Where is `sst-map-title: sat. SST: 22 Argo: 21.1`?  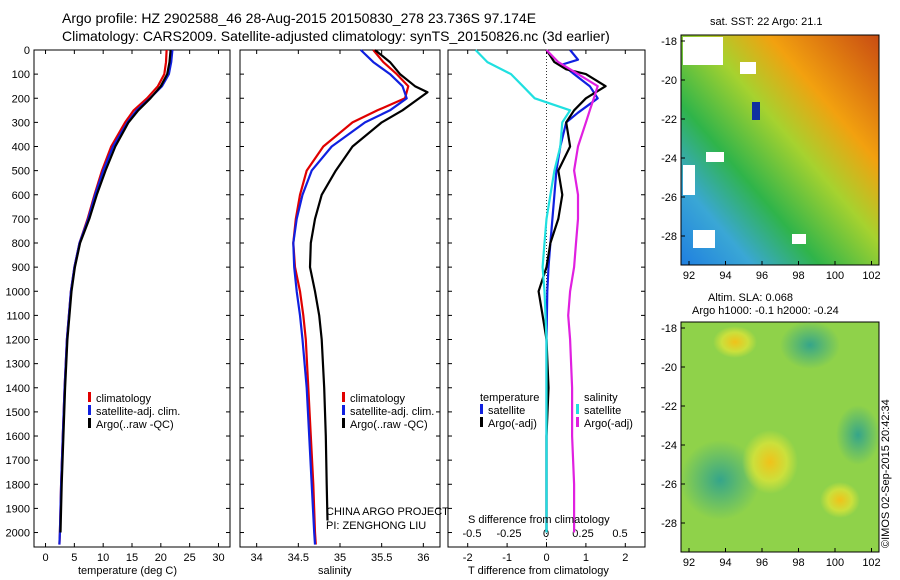
sst-map-title: sat. SST: 22 Argo: 21.1 is located at coordinates (766, 22).